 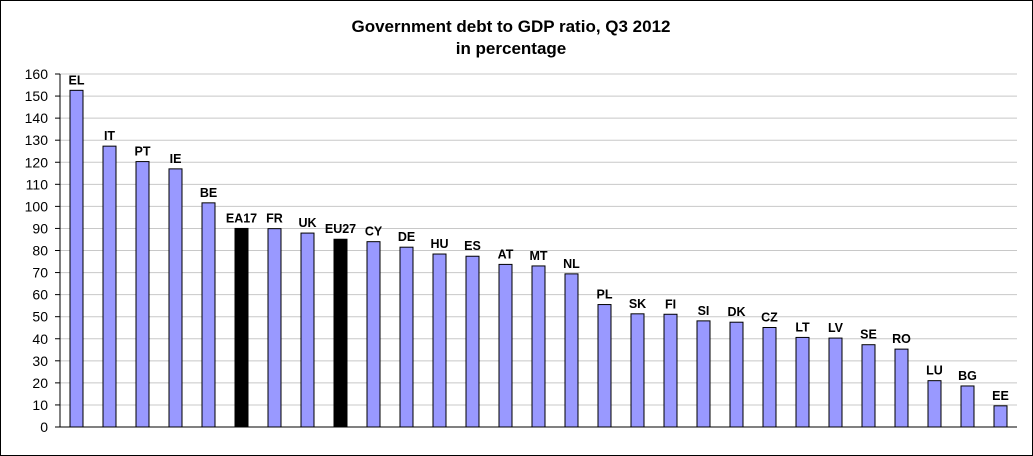 I want to click on bar-label-de: DE, so click(x=406, y=237).